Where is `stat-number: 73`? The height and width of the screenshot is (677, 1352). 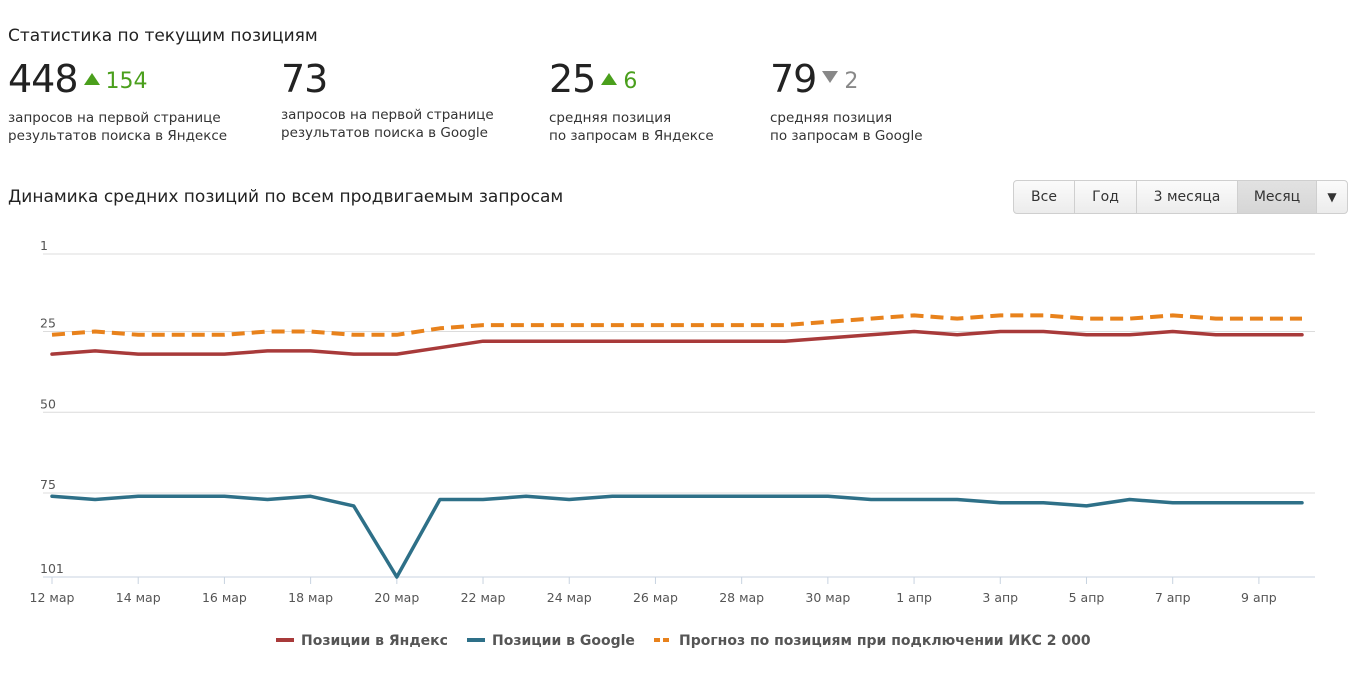 stat-number: 73 is located at coordinates (304, 79).